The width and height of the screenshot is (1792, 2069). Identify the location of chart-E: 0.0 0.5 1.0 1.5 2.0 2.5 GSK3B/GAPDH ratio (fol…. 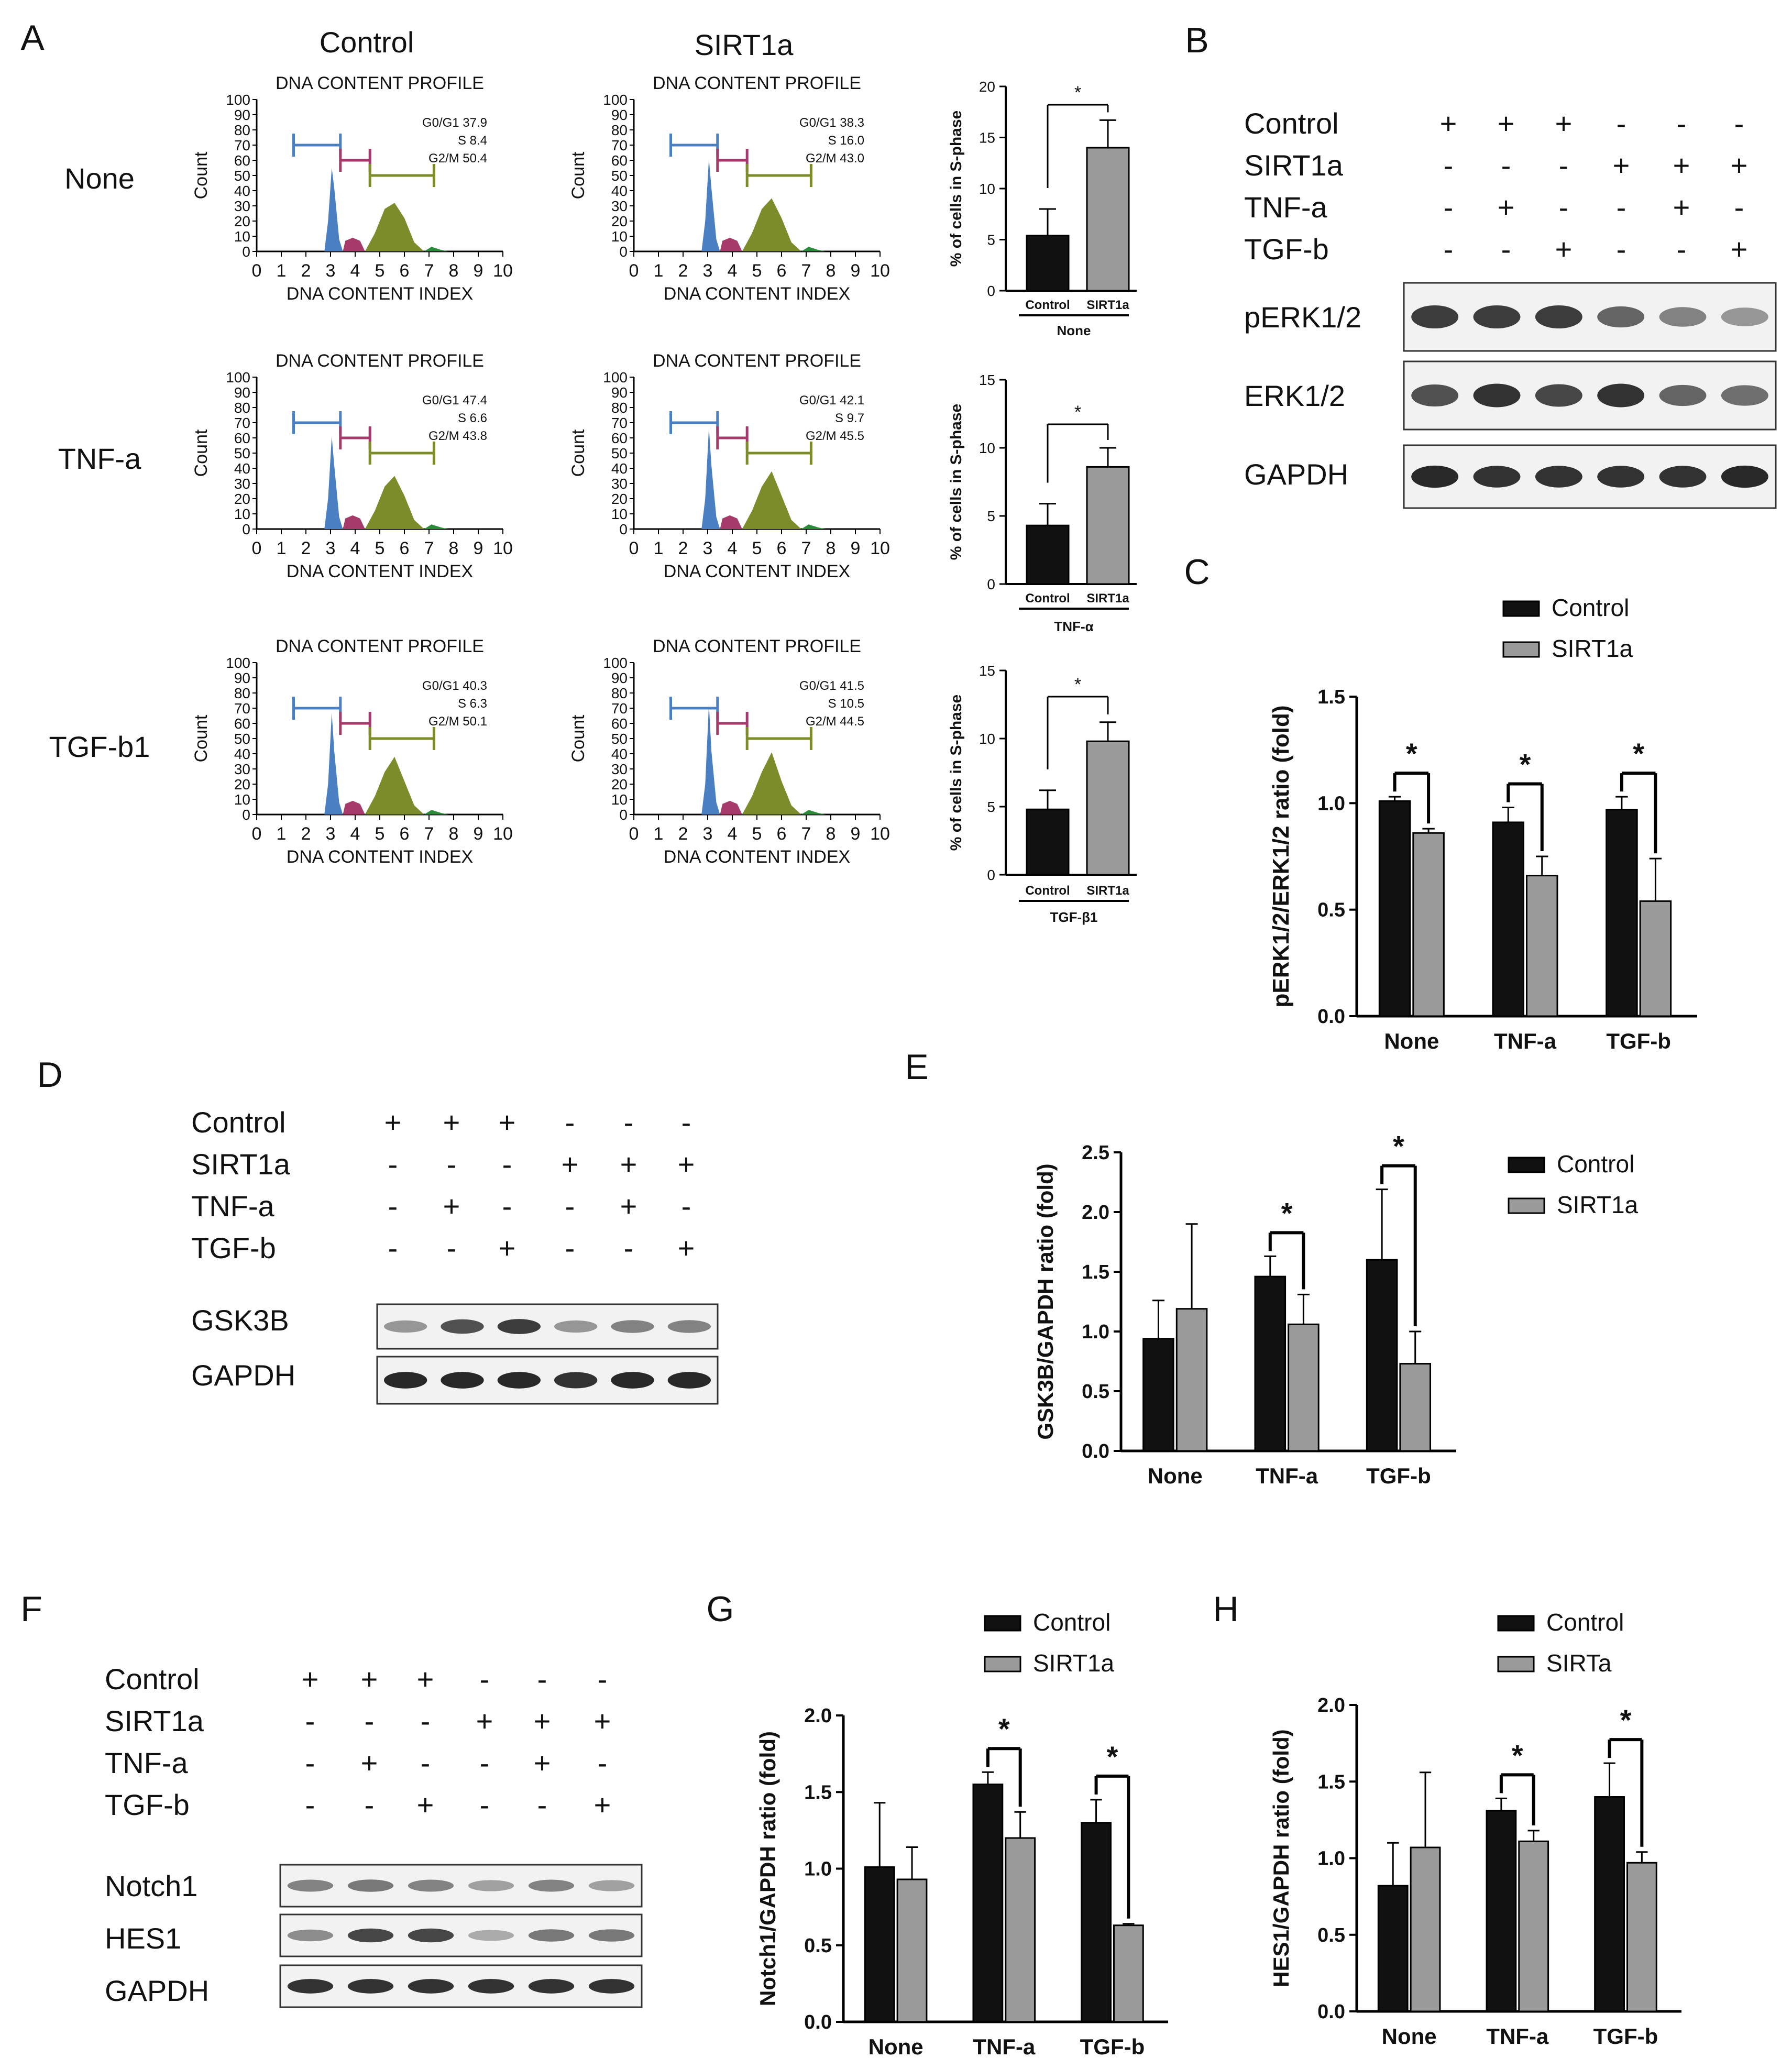
(1336, 1309).